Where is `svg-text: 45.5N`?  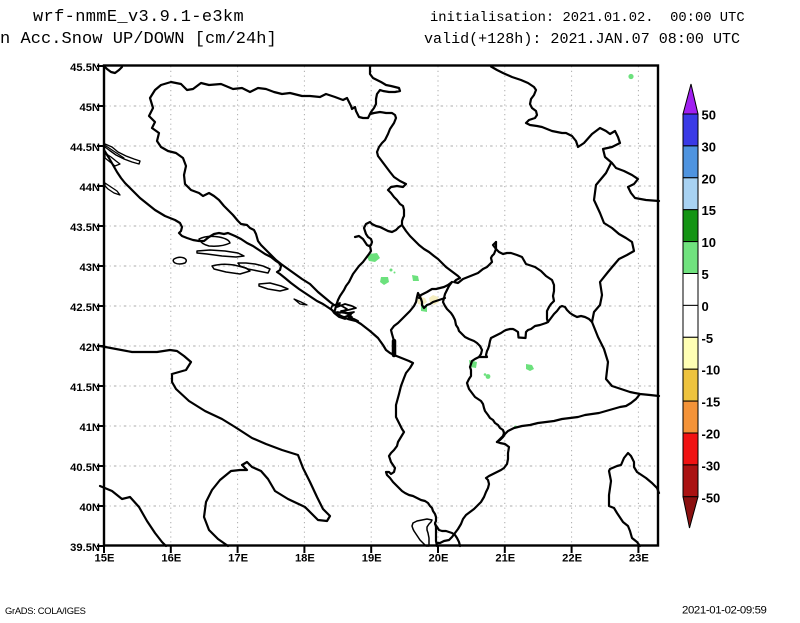 svg-text: 45.5N is located at coordinates (85, 68).